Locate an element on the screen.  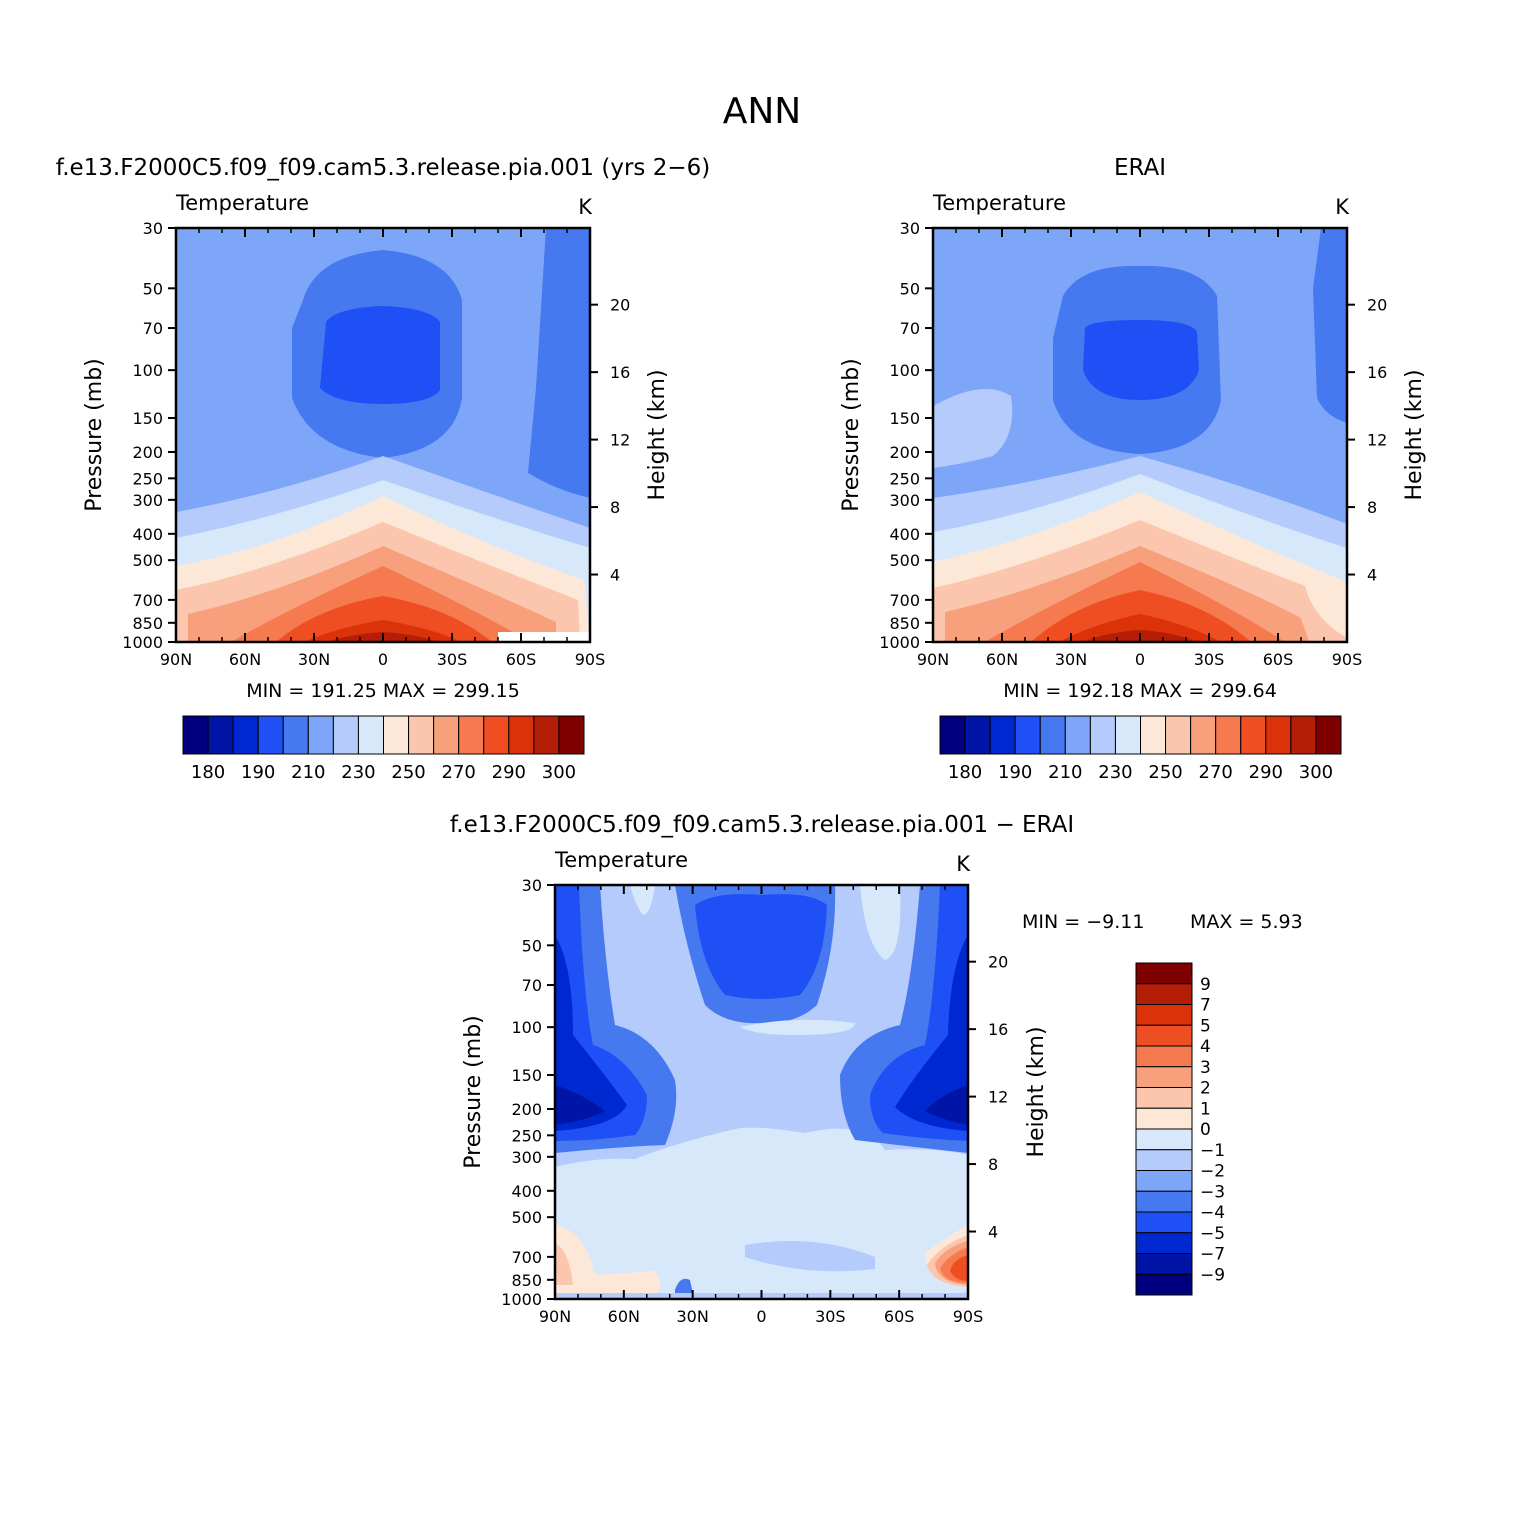
y-tick-label: 250 is located at coordinates (526, 1135).